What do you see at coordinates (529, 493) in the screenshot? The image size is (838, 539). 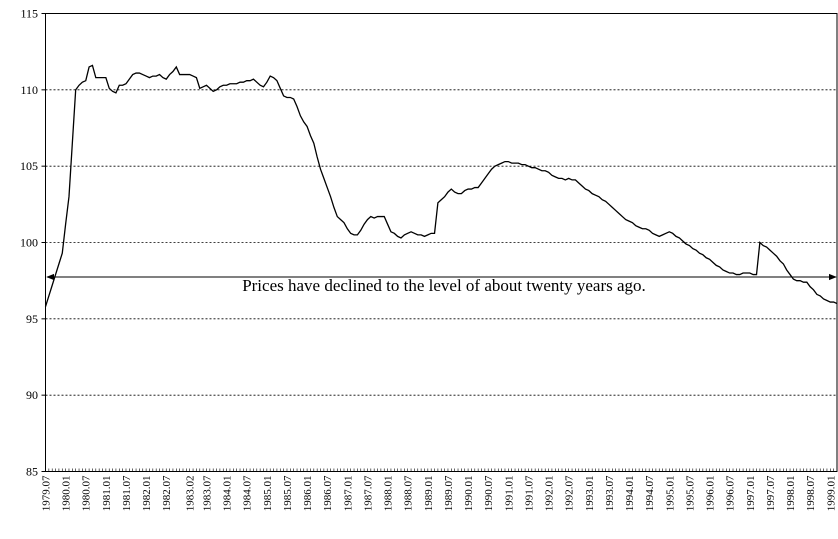 I see `x-tick-label: 1991.07` at bounding box center [529, 493].